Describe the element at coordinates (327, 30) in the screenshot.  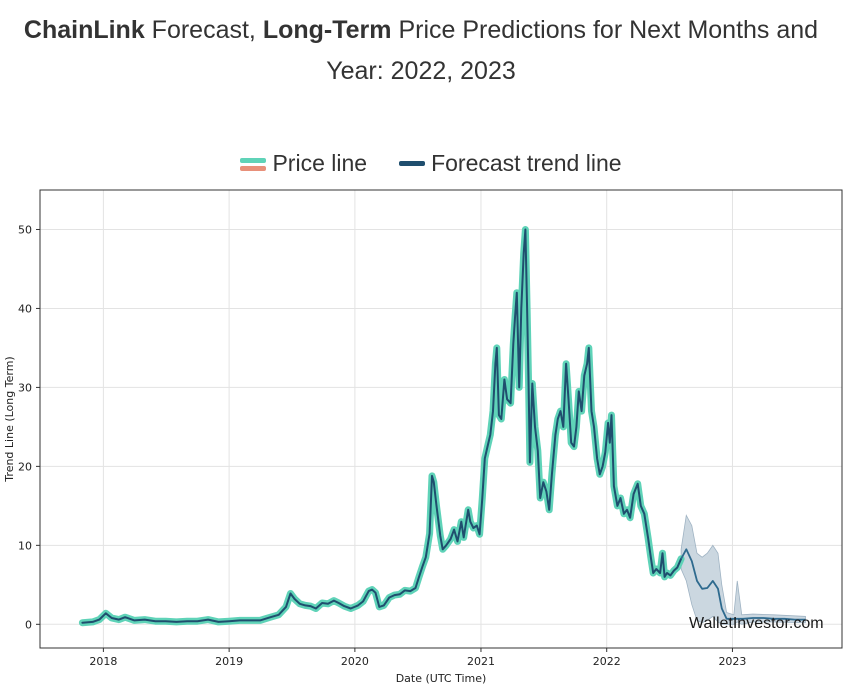
I see `title-bold-long-term: Long-Term` at that location.